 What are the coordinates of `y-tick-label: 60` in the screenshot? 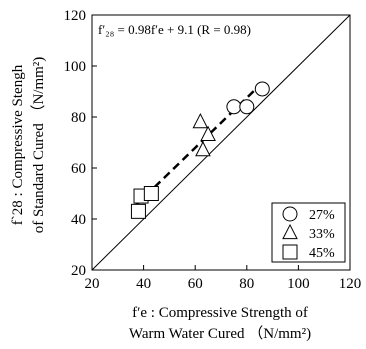 It's located at (78, 169).